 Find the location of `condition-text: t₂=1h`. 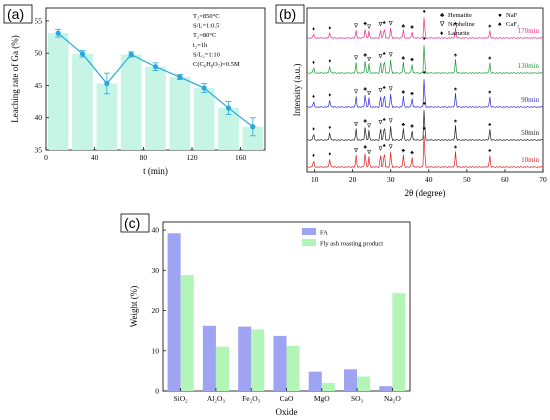

condition-text: t₂=1h is located at coordinates (200, 45).